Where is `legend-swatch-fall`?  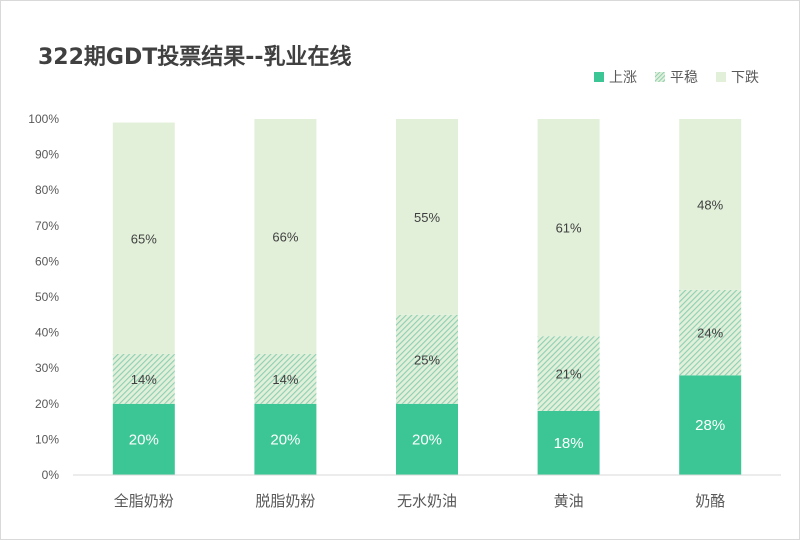 legend-swatch-fall is located at coordinates (721, 77).